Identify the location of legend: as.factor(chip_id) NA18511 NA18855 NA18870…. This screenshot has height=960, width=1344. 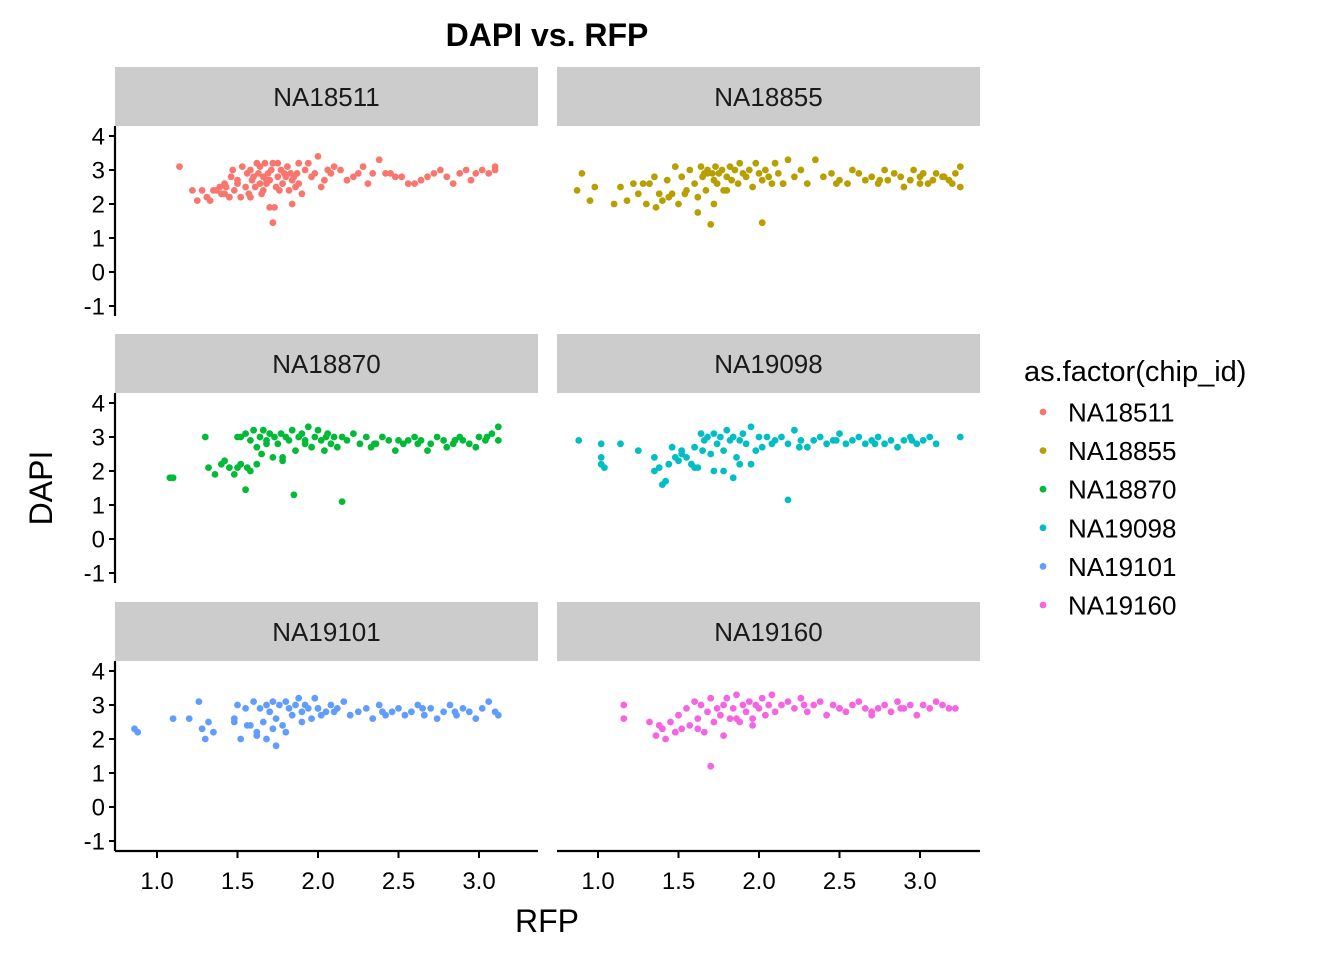
(1135, 488).